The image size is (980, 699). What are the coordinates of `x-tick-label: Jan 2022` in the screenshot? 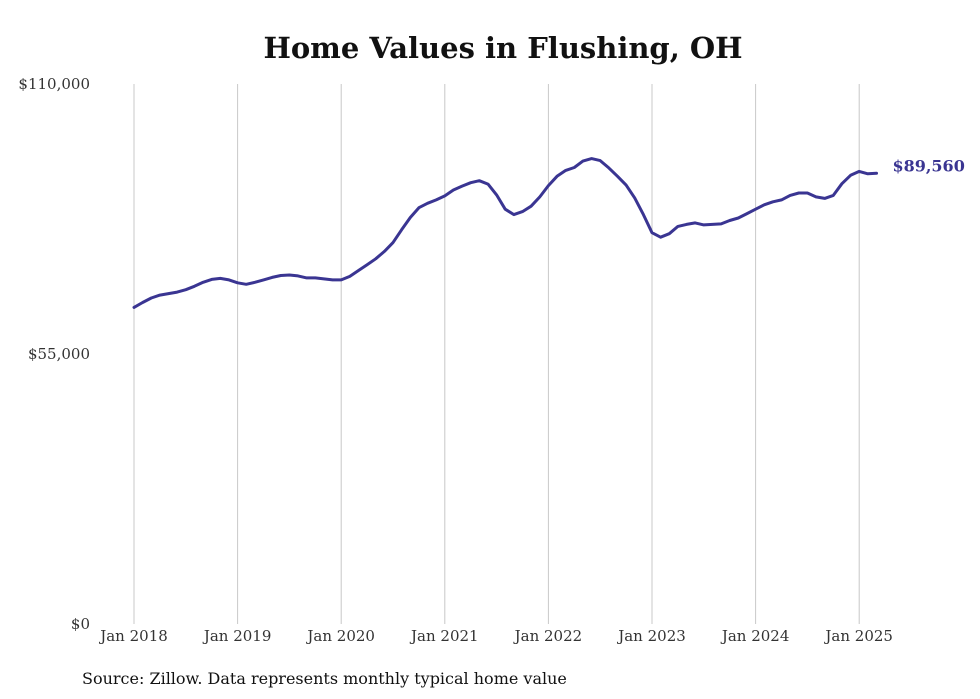 It's located at (548, 636).